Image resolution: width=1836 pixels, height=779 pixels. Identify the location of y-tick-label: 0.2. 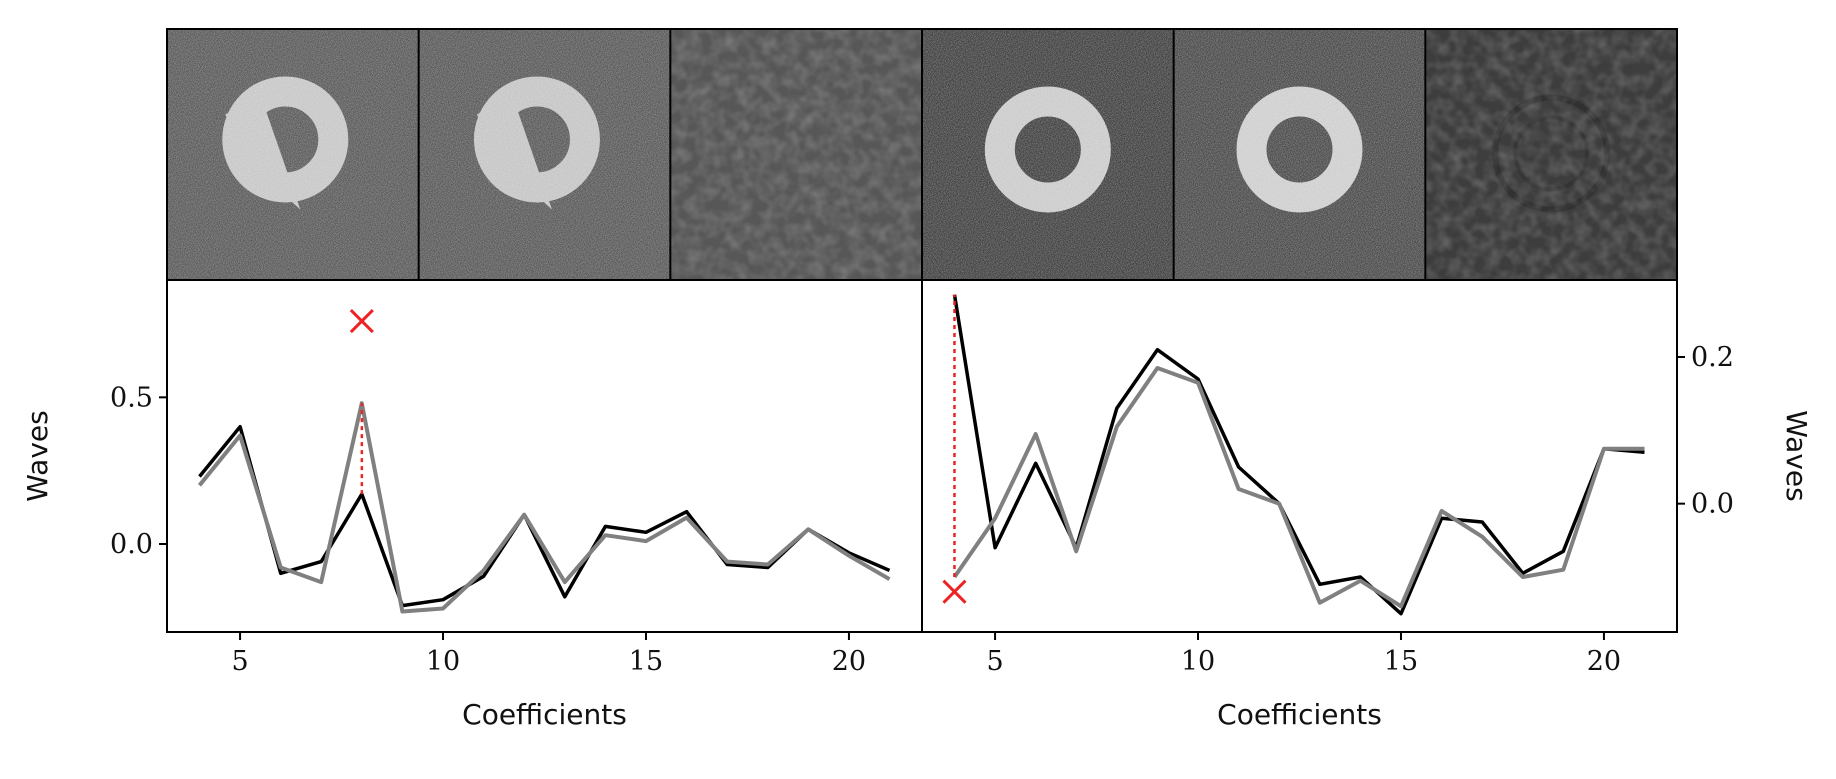
(1712, 357).